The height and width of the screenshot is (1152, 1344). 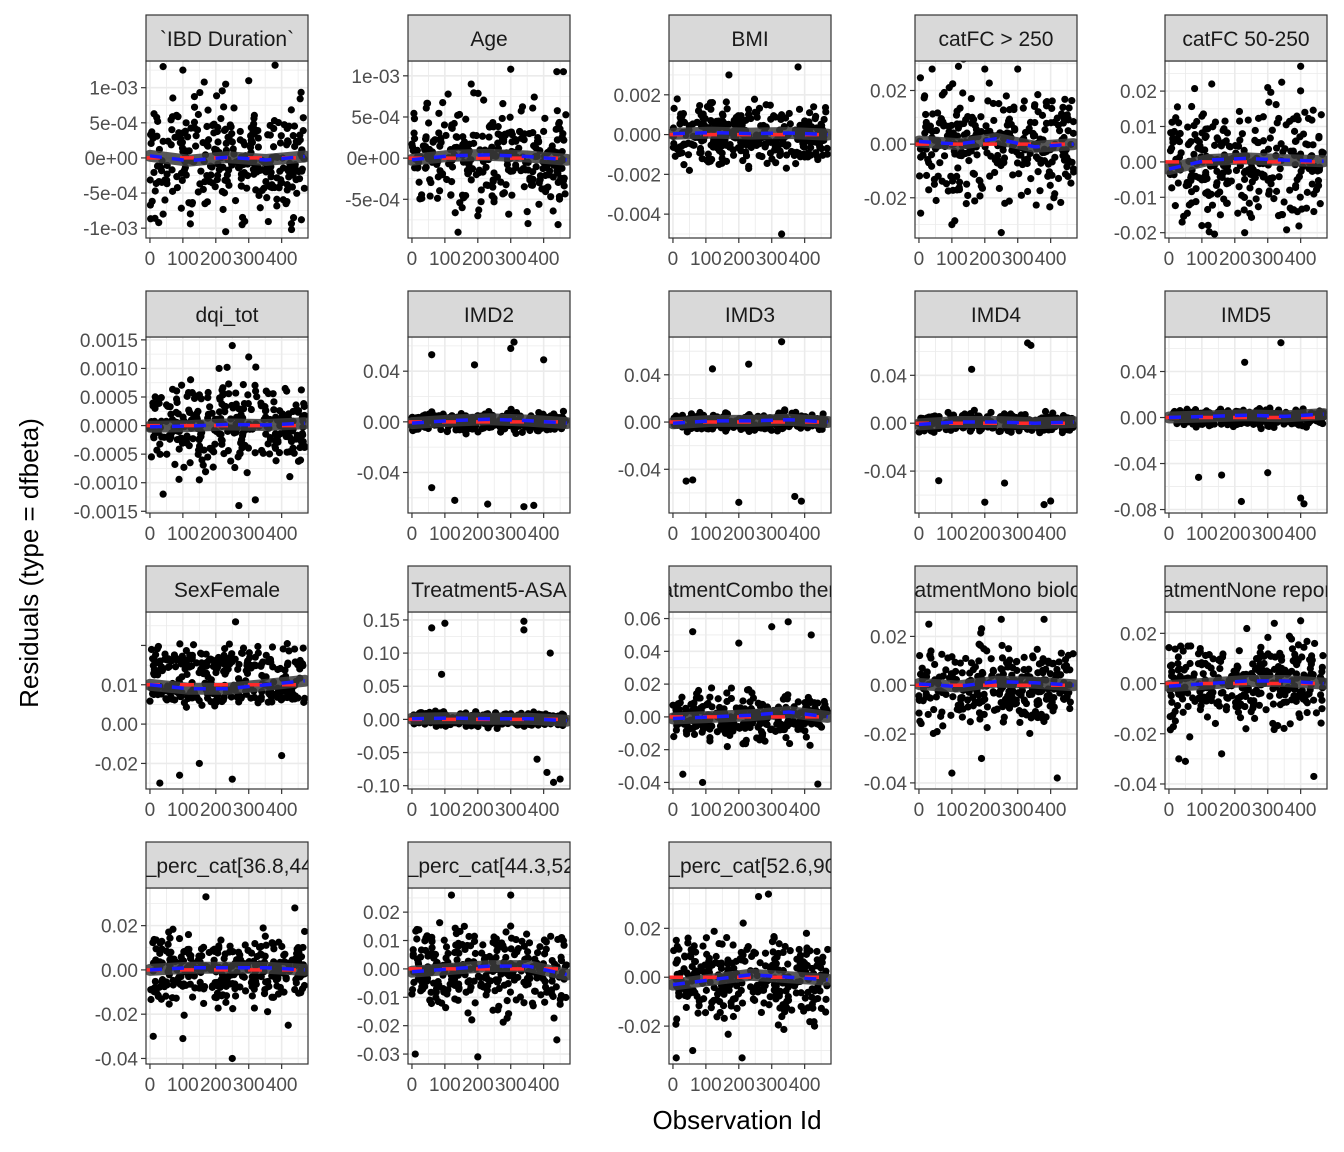 I want to click on x-tick-label: 100, so click(x=706, y=534).